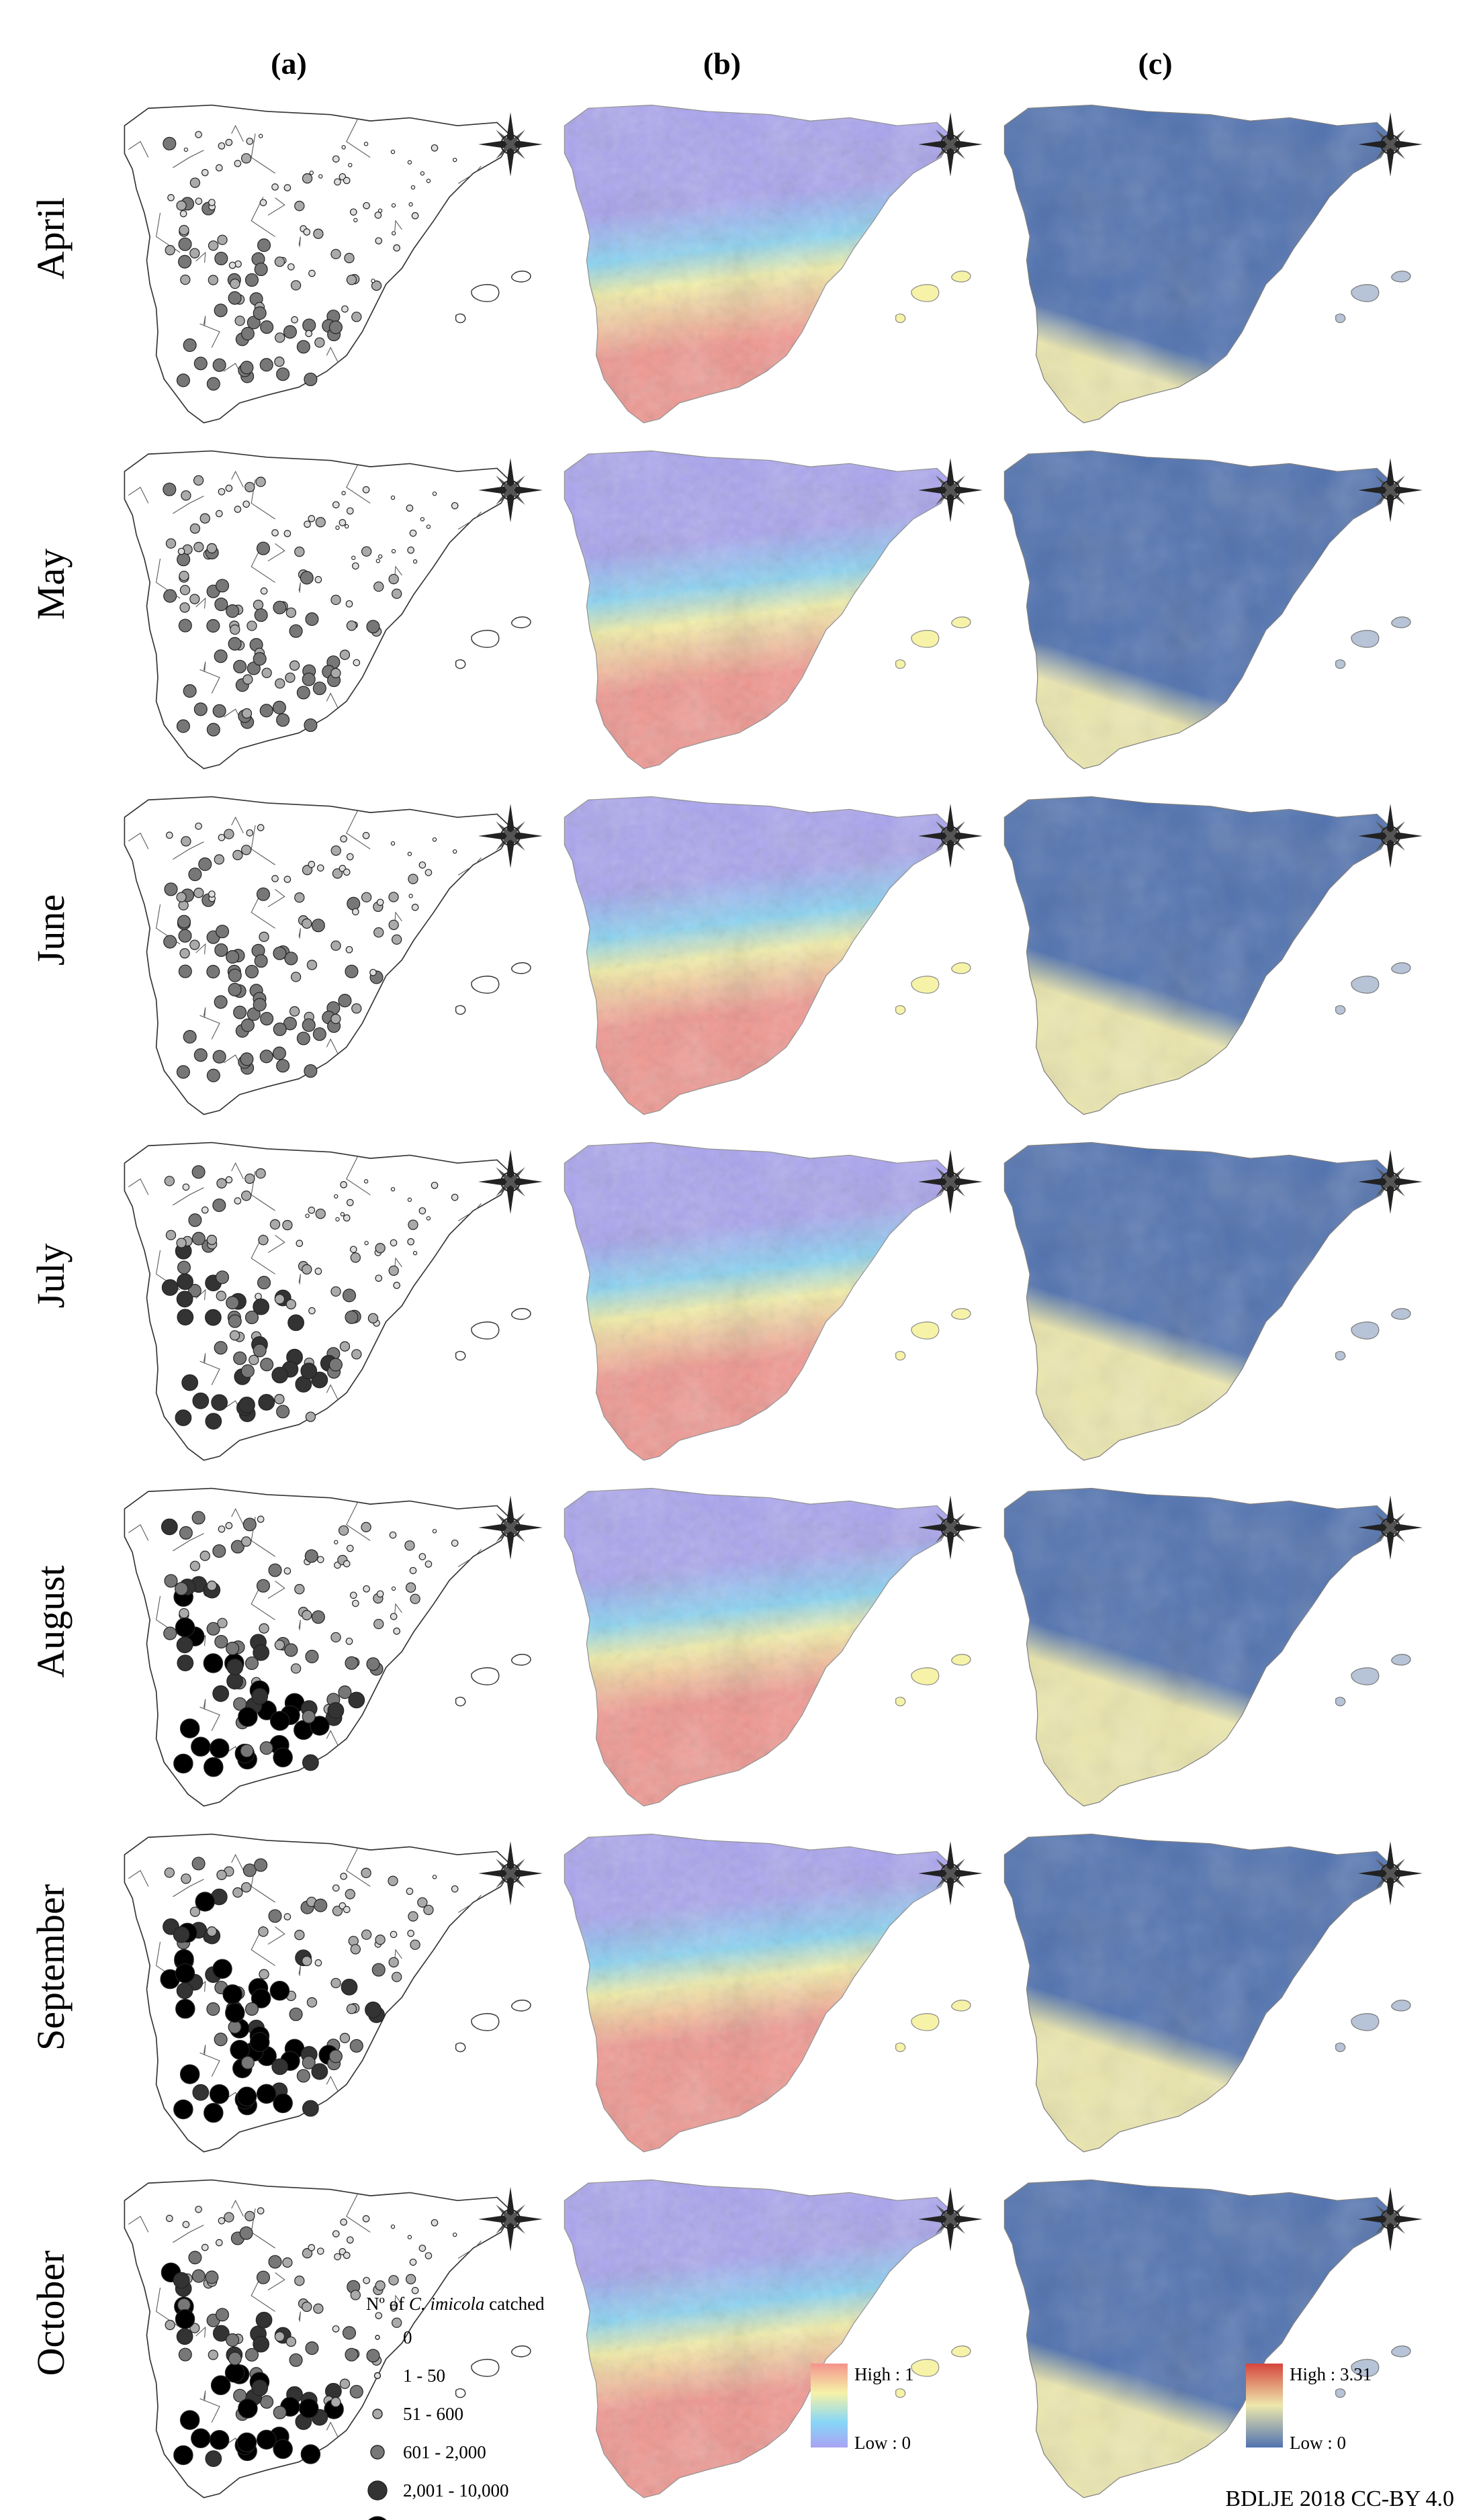 This screenshot has width=1477, height=2520. Describe the element at coordinates (1331, 2374) in the screenshot. I see `abundance-legend-high: High : 3.31` at that location.